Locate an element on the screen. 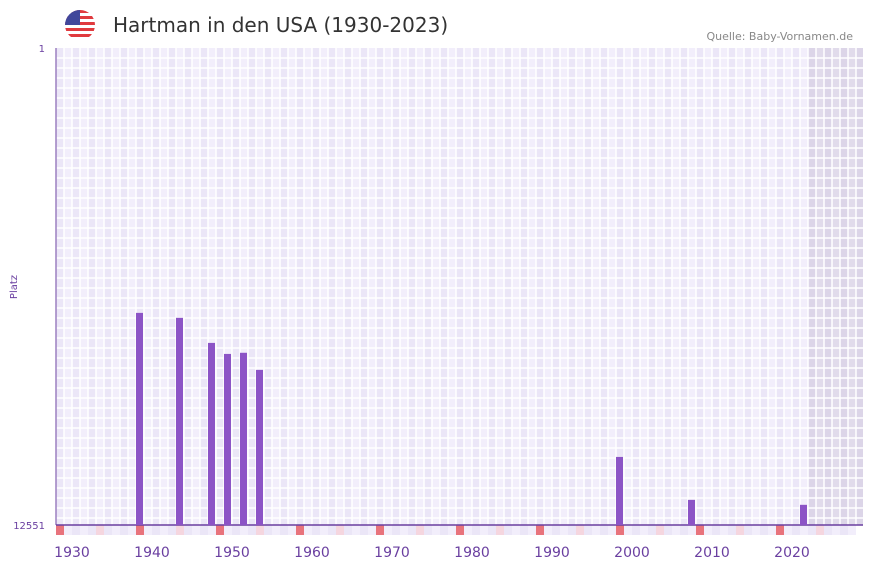 The width and height of the screenshot is (873, 567). bar-1955 is located at coordinates (259, 447).